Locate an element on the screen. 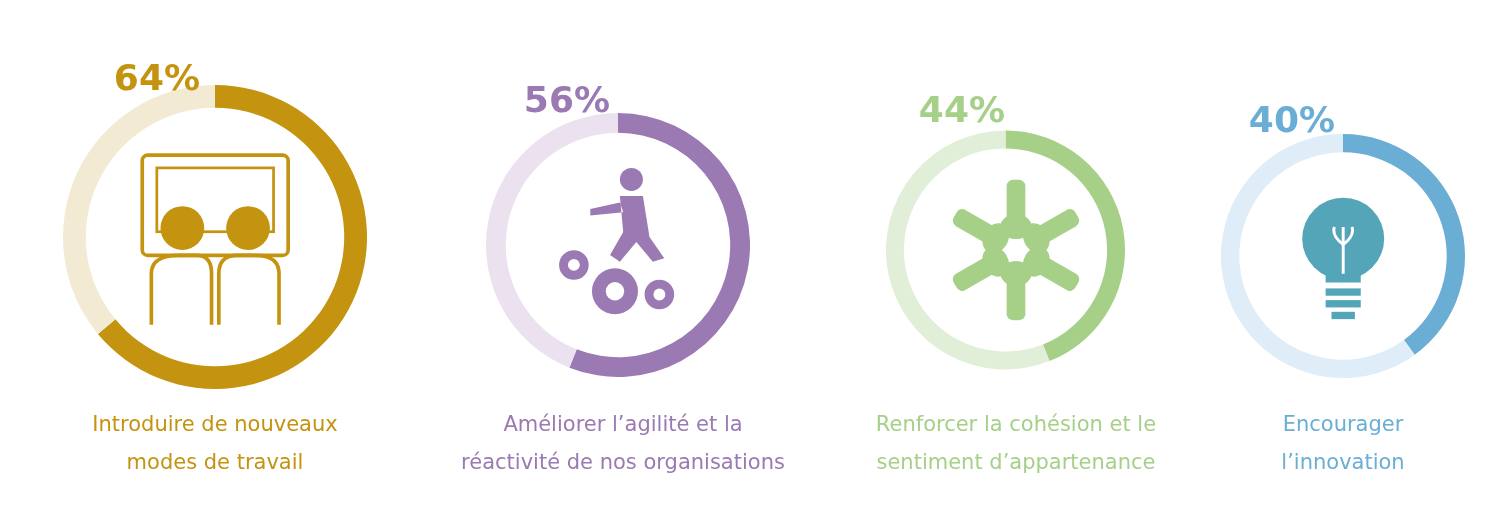 This screenshot has width=1500, height=505. text: Encourager l’innovation is located at coordinates (1343, 443).